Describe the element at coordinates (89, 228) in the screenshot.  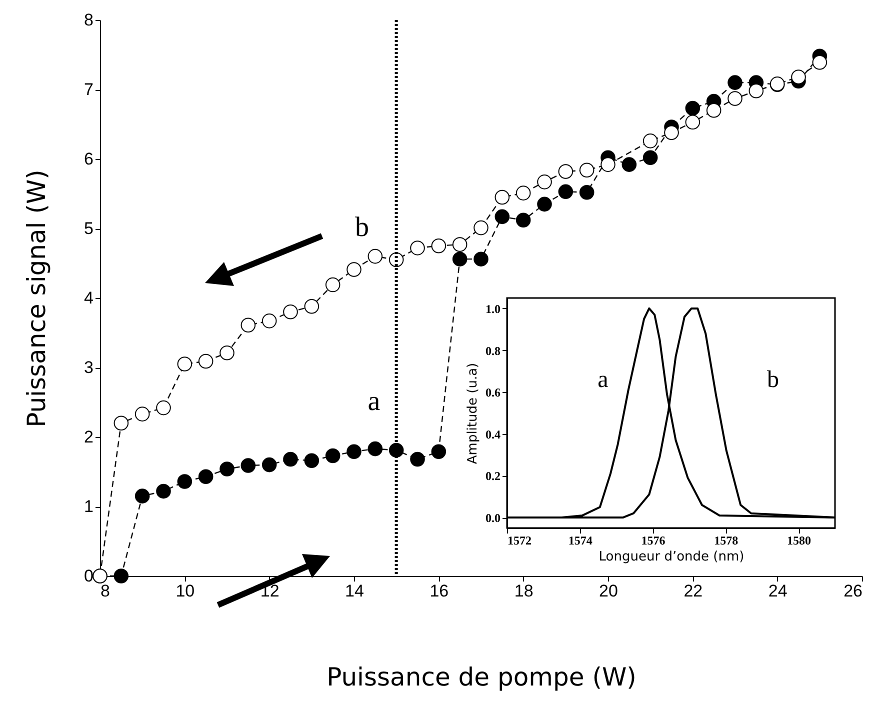
I see `y-tick-label: 5` at that location.